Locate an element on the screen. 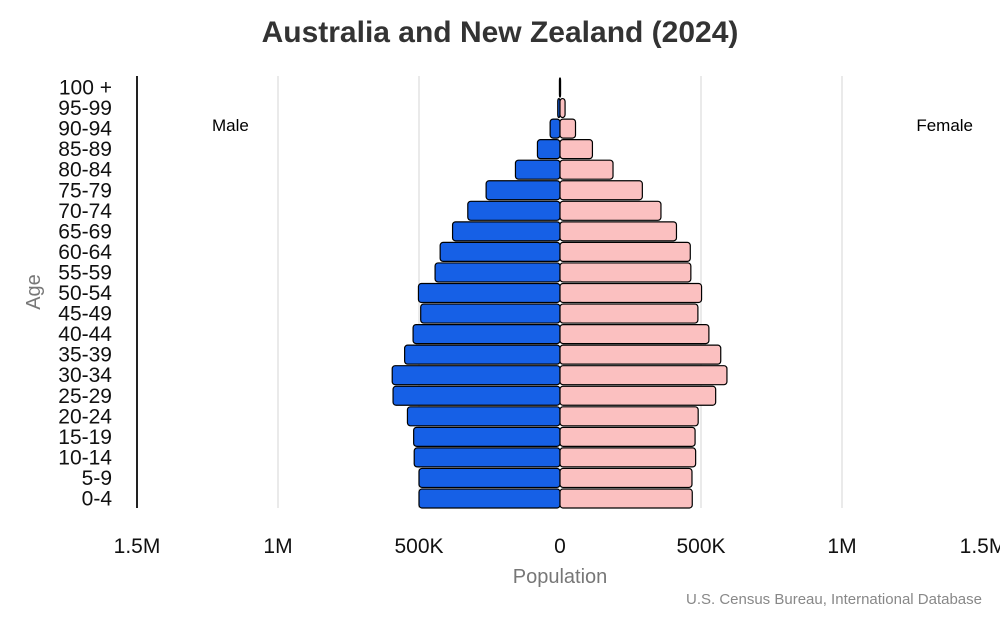 The height and width of the screenshot is (617, 1000). x-tick-labels: 1.5M 1M 500K 0 500K 1M 1.5M is located at coordinates (557, 546).